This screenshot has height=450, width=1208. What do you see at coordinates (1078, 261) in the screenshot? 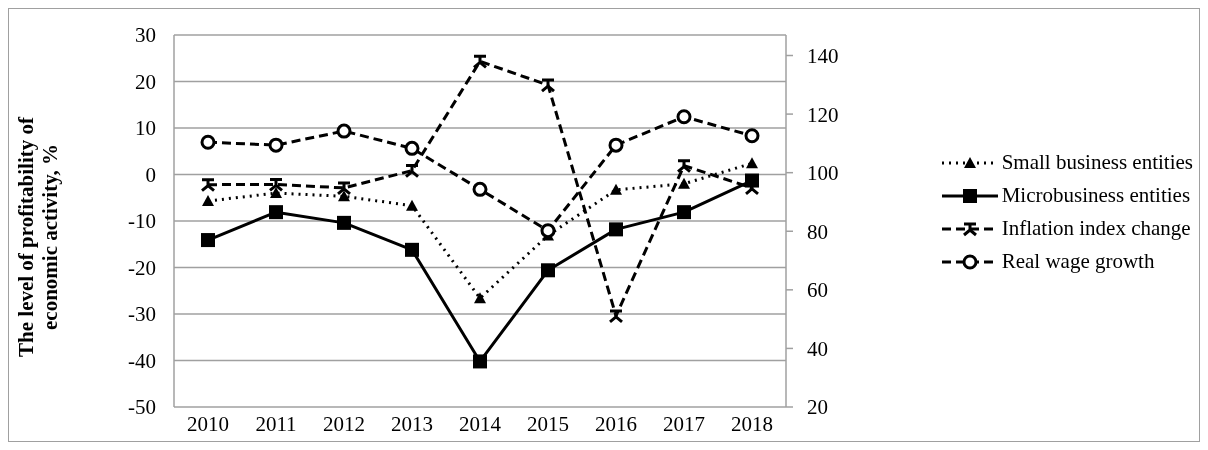
I see `legend-label: Real wage growth` at bounding box center [1078, 261].